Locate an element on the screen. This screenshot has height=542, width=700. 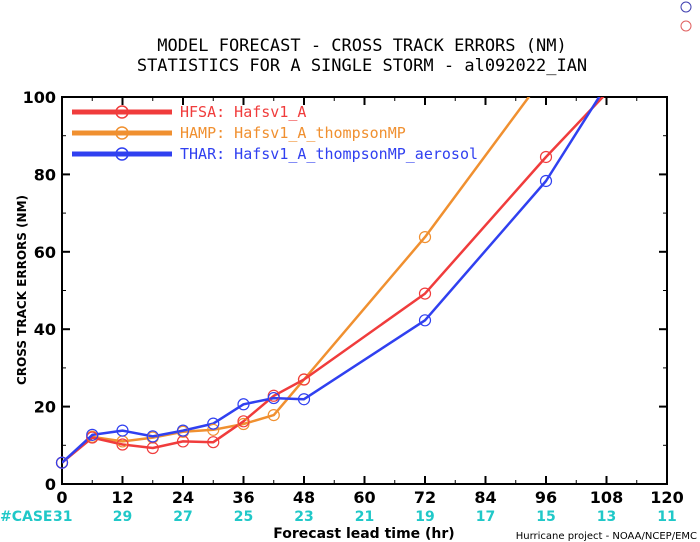
x-tick-label: 0 is located at coordinates (61, 497).